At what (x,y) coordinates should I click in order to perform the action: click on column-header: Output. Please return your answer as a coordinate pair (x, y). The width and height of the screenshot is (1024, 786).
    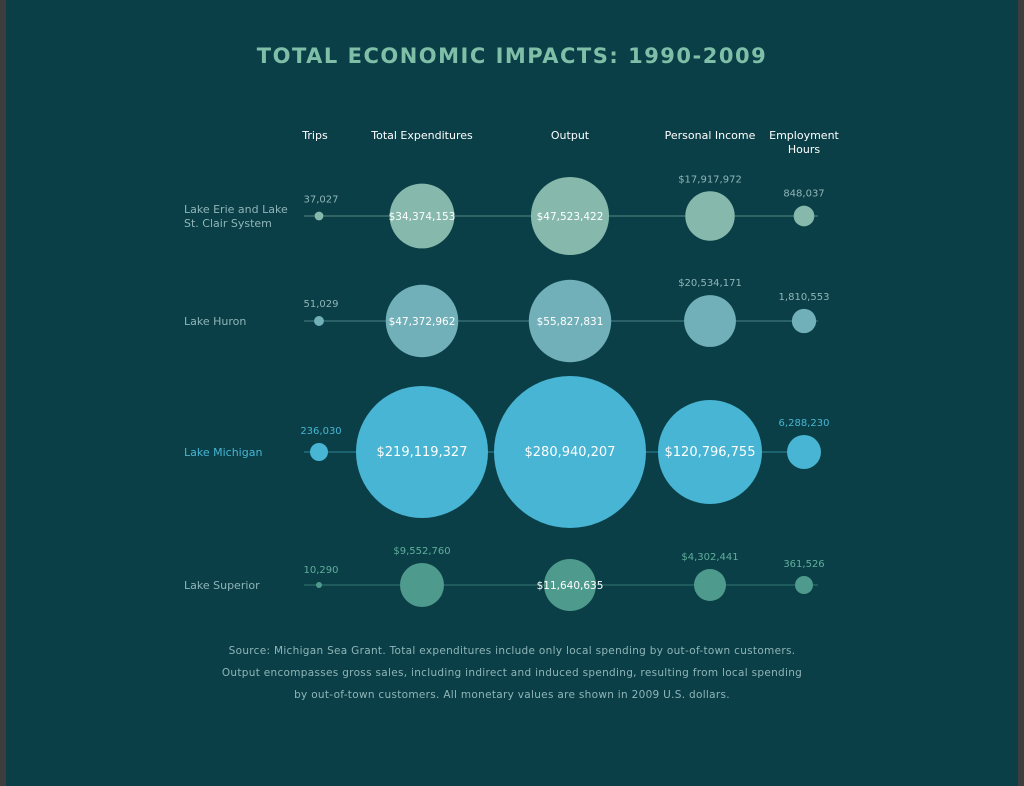
    Looking at the image, I should click on (570, 135).